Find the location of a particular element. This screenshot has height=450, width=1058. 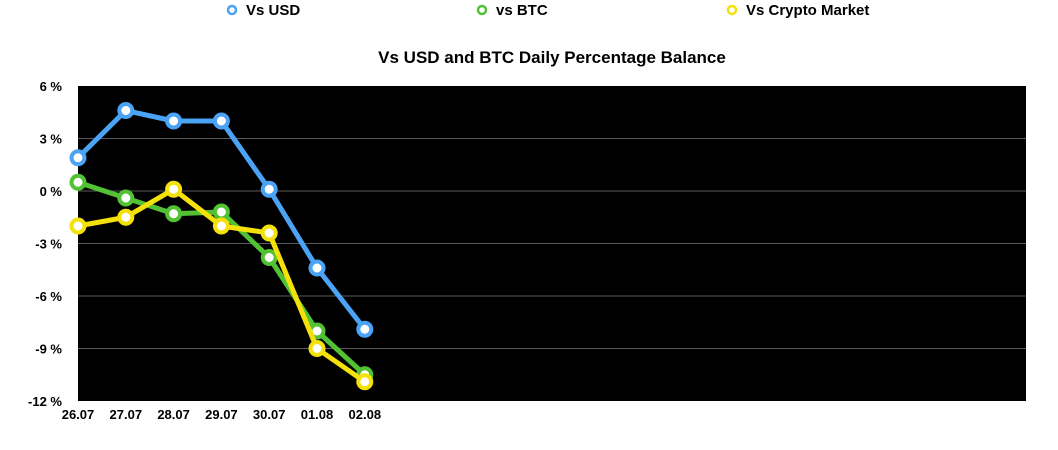

x-tick-label: 29.07 is located at coordinates (221, 414).